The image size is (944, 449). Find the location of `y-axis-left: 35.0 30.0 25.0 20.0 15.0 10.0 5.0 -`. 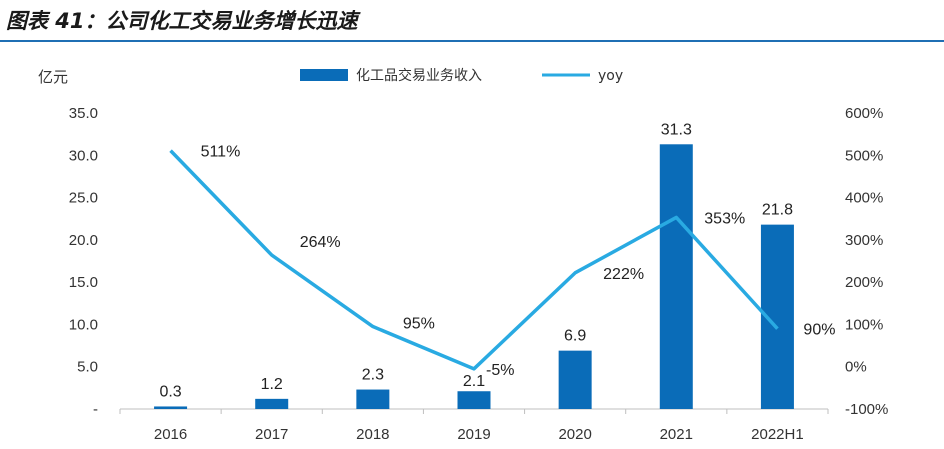

y-axis-left: 35.0 30.0 25.0 20.0 15.0 10.0 5.0 - is located at coordinates (83, 261).